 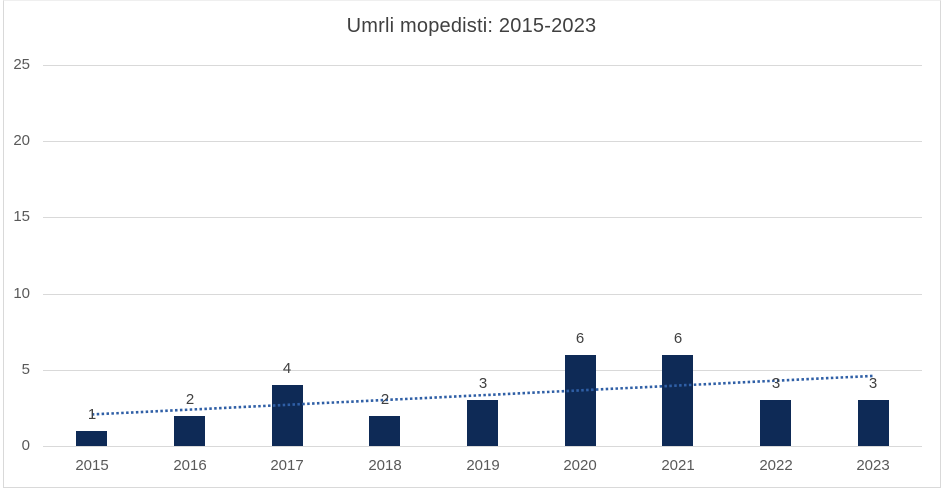 I want to click on x-axis-tick-label: 2021, so click(x=678, y=465).